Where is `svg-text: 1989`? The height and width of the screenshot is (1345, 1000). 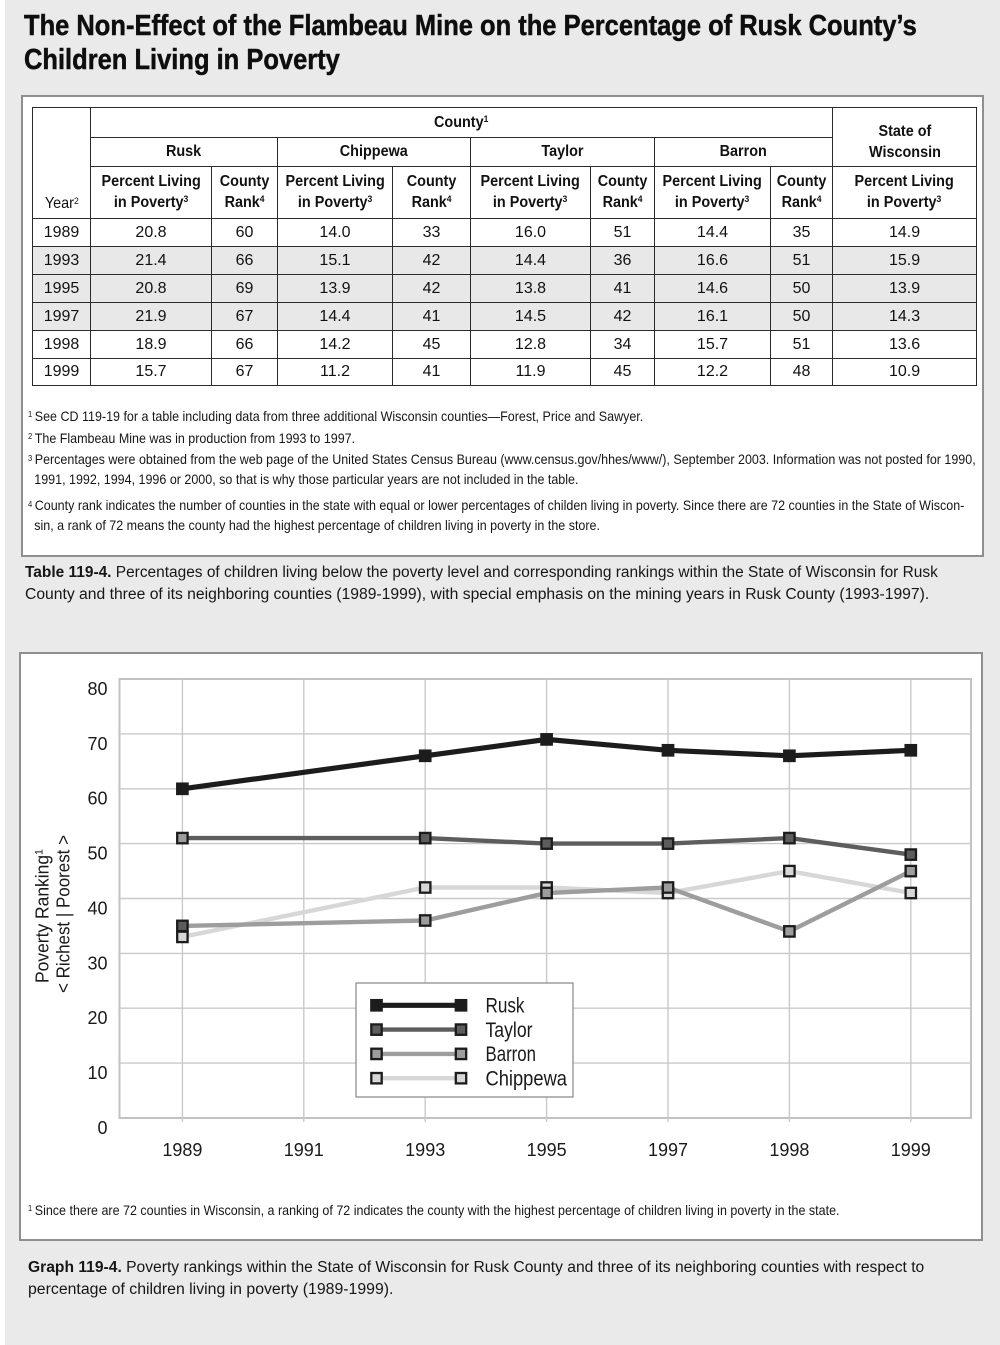
svg-text: 1989 is located at coordinates (182, 1150).